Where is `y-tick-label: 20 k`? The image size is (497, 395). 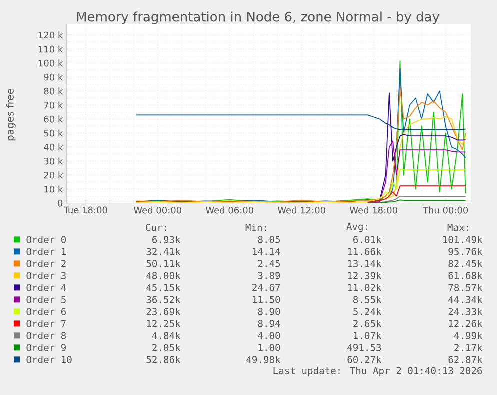 y-tick-label: 20 k is located at coordinates (54, 175).